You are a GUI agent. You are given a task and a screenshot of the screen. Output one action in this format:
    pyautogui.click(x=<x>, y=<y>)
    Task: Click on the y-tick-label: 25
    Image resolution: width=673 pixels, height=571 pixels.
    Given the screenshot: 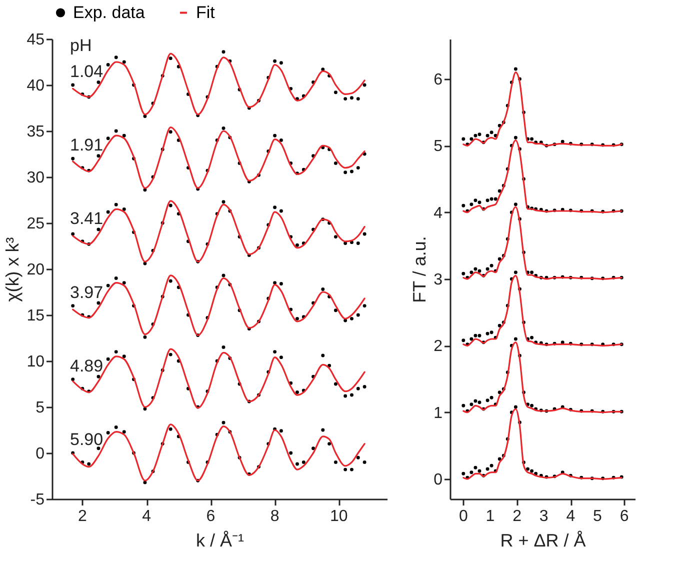 What is the action you would take?
    pyautogui.click(x=35, y=224)
    